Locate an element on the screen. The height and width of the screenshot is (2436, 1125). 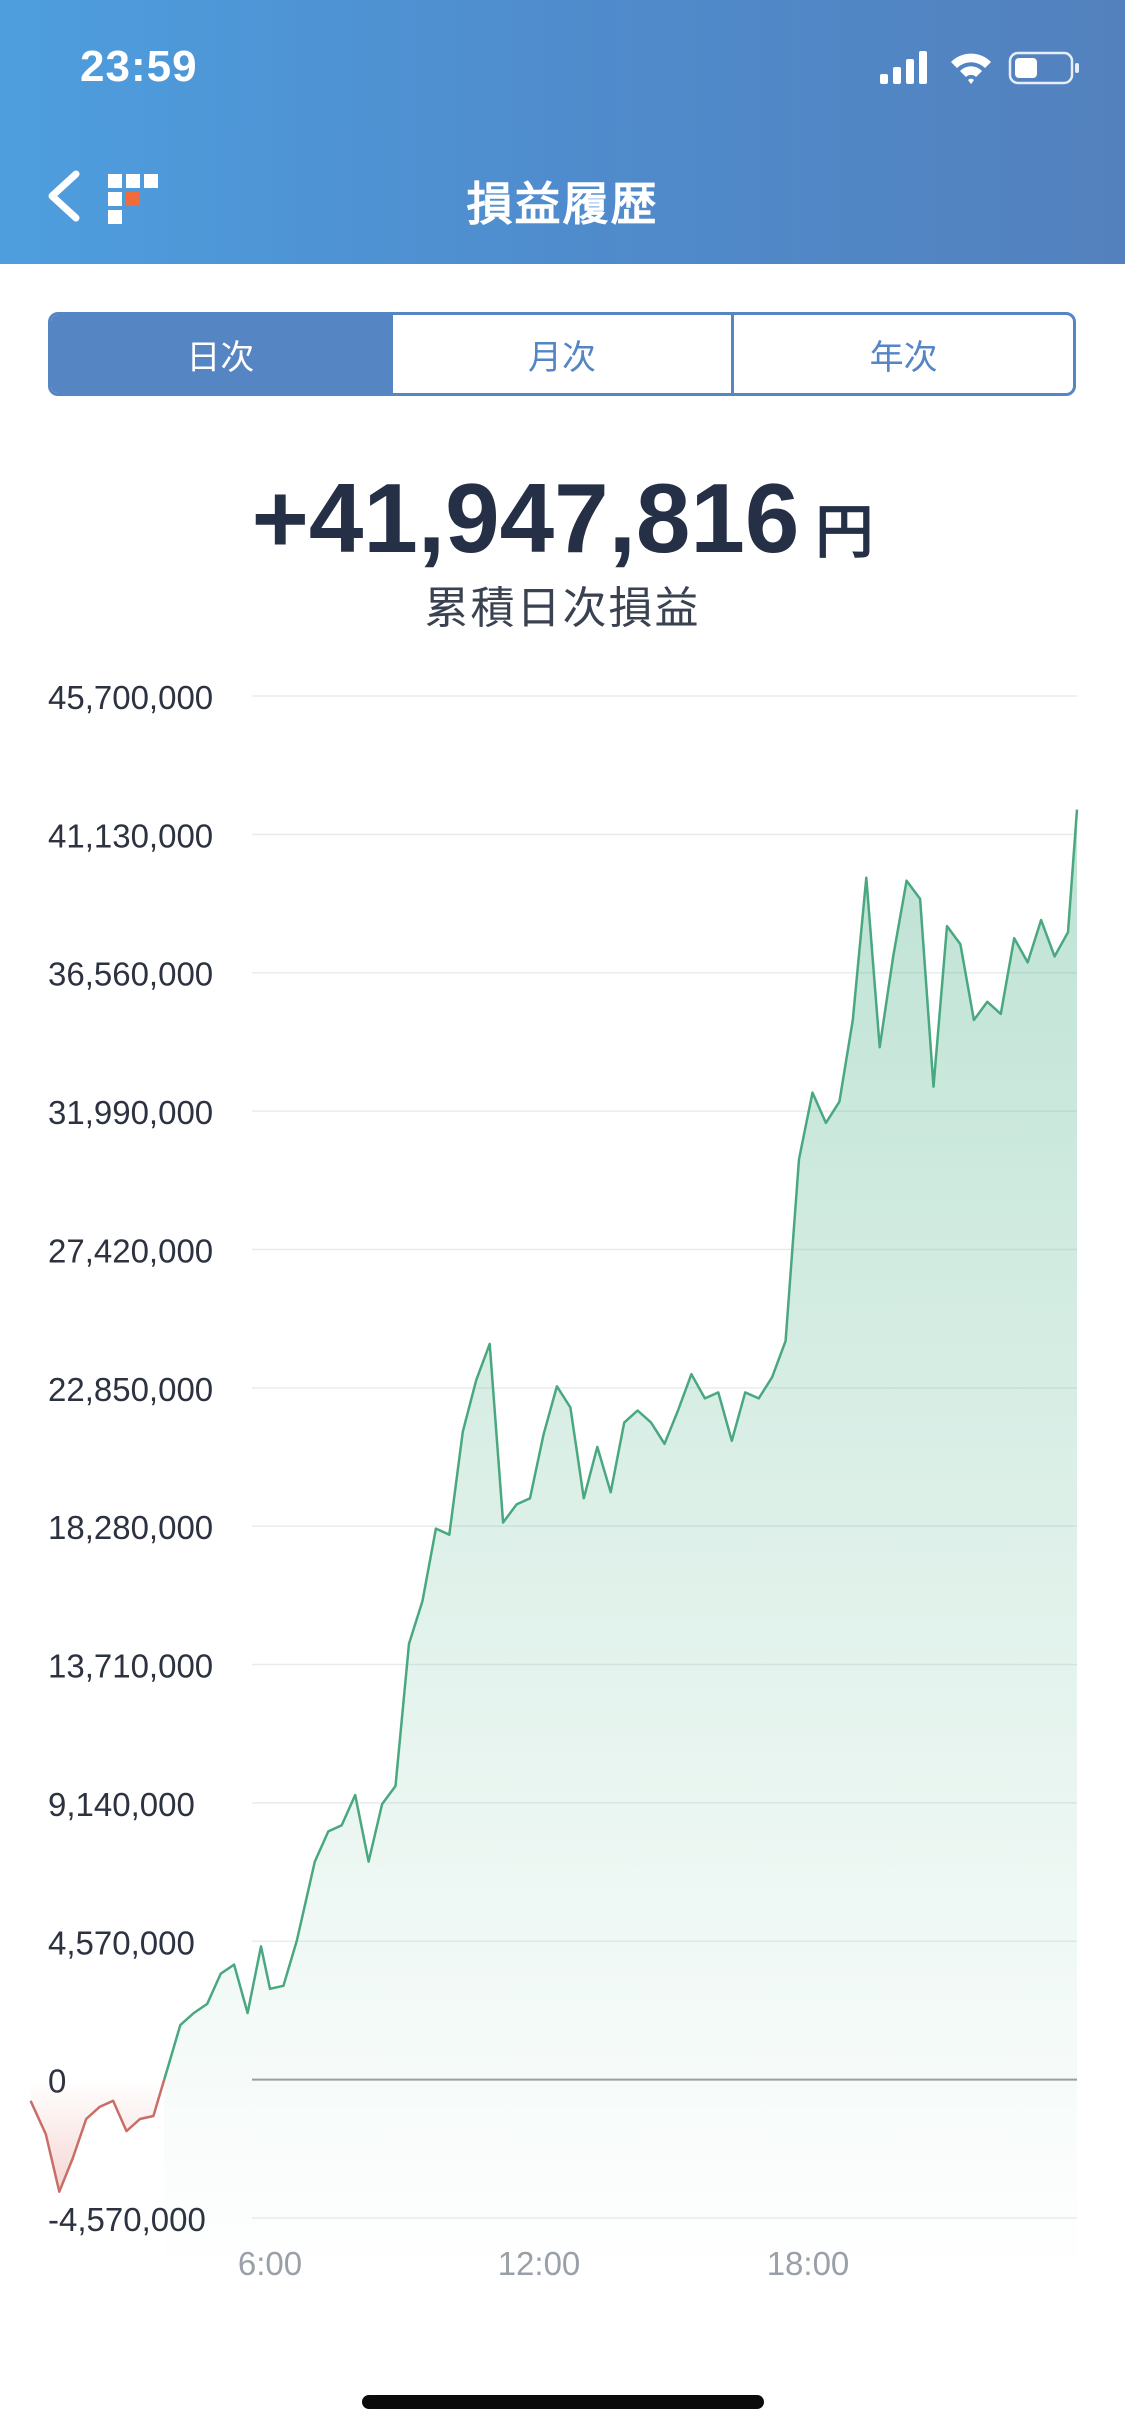
total-amount: +41,947,816 is located at coordinates (525, 518).